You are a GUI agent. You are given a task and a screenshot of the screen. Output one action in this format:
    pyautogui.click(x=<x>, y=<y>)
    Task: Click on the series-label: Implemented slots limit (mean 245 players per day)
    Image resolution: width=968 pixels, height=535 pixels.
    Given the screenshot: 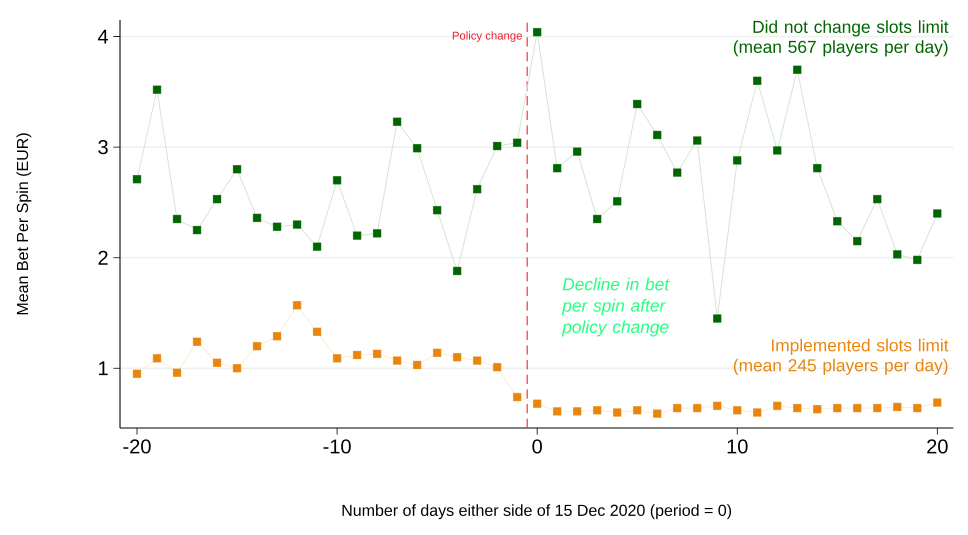 What is the action you would take?
    pyautogui.click(x=841, y=357)
    